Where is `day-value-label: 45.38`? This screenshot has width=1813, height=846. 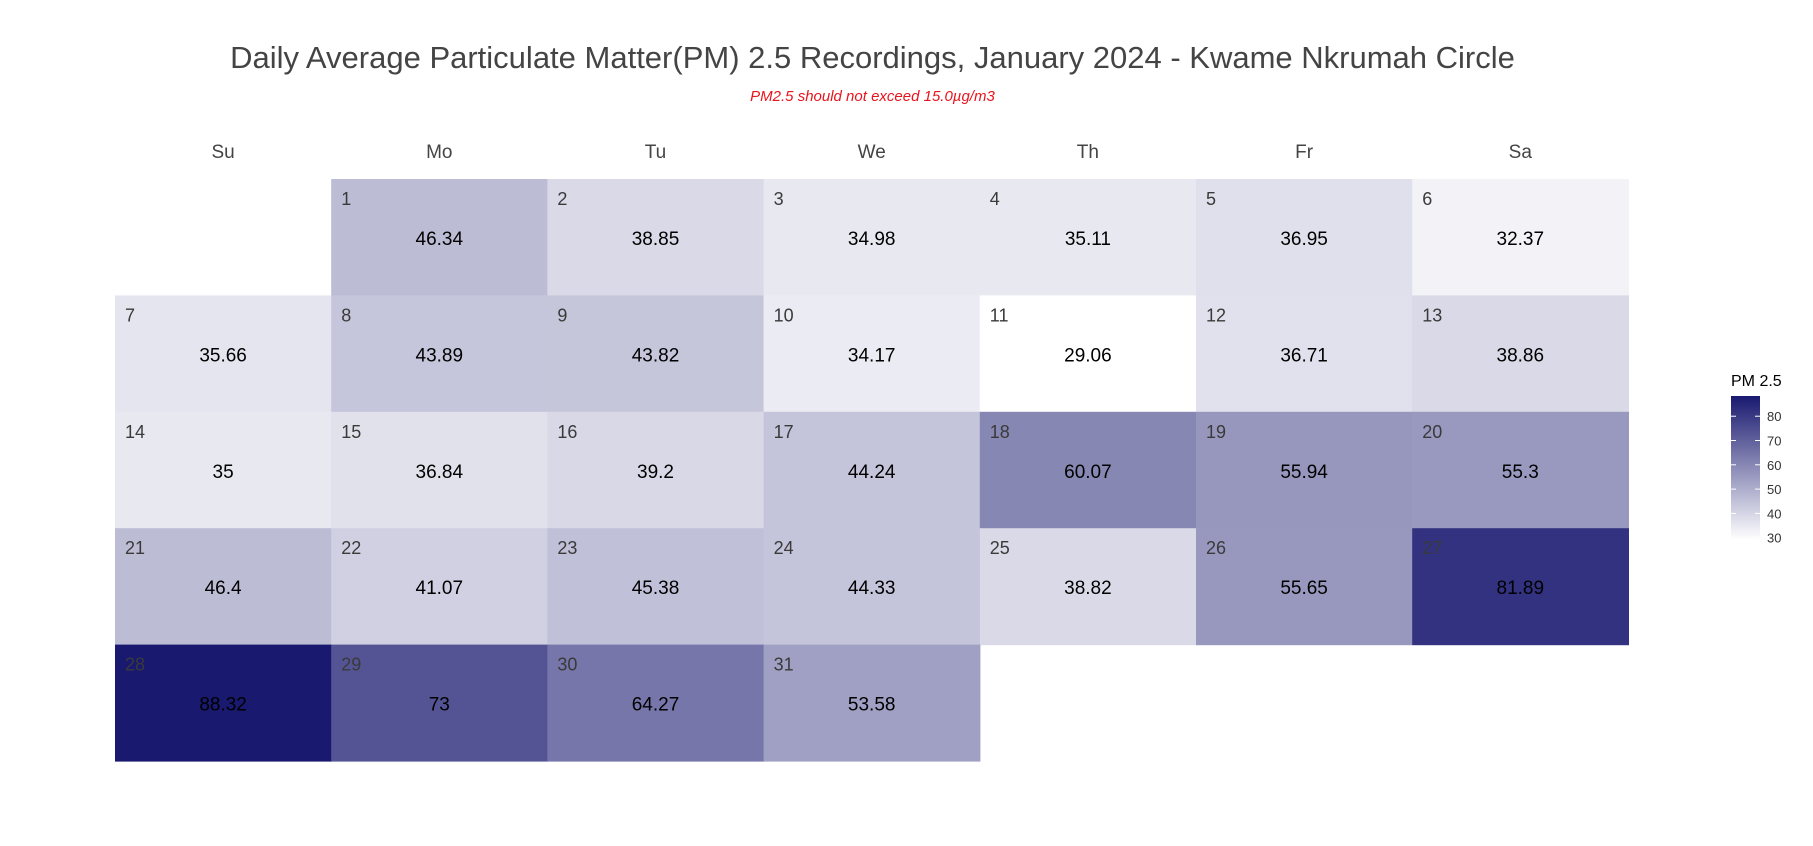 day-value-label: 45.38 is located at coordinates (656, 588).